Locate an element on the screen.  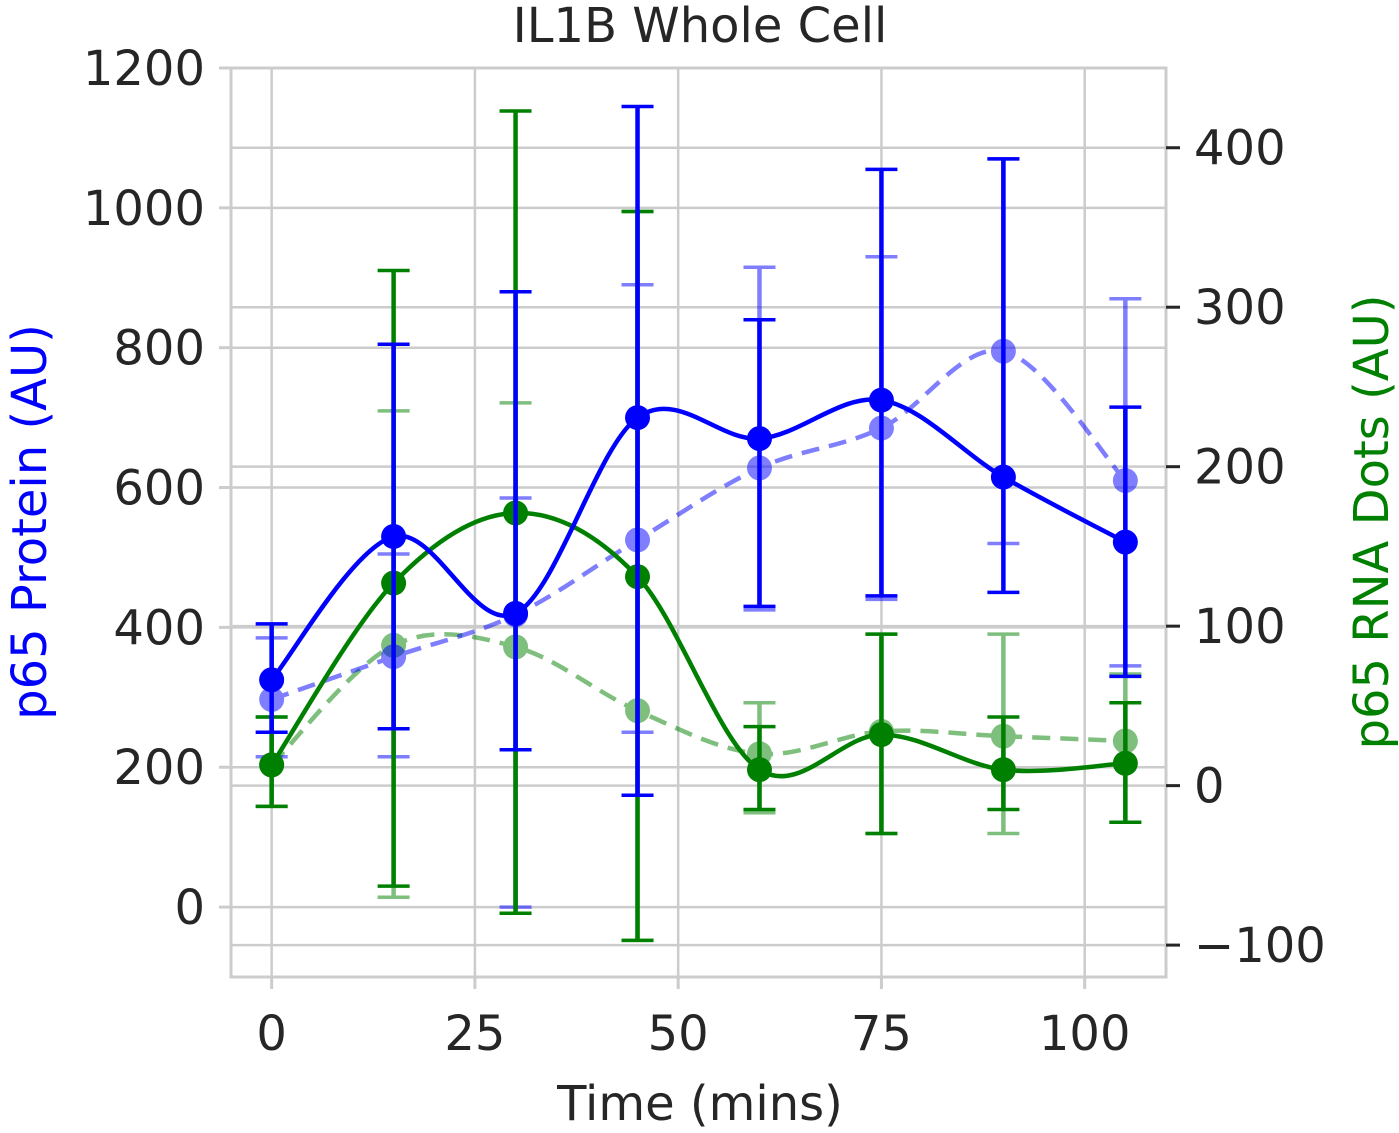
x-tick-label: 50 is located at coordinates (678, 1034).